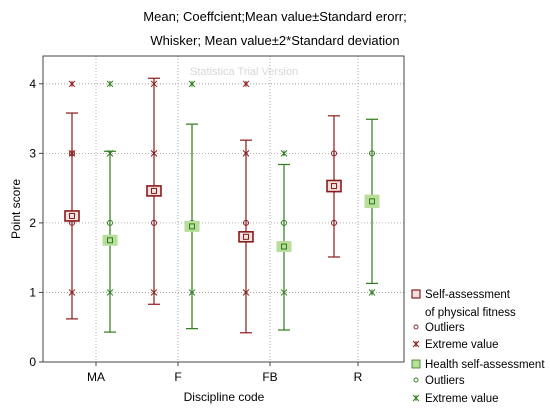  I want to click on box-group-MA-physical-fitness, so click(72, 200).